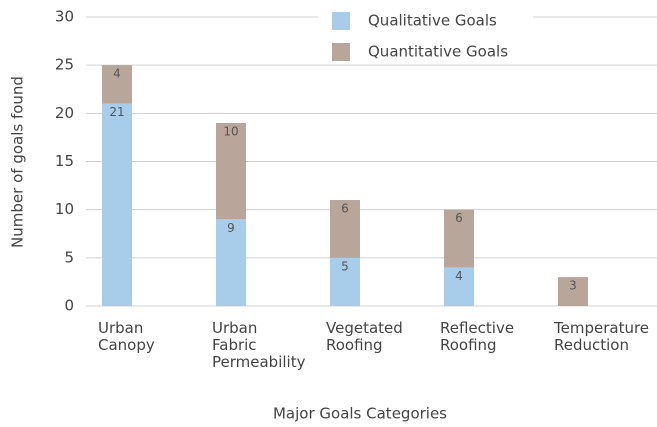 The width and height of the screenshot is (657, 427). I want to click on x-tick-label: Vegetated Roofing, so click(367, 336).